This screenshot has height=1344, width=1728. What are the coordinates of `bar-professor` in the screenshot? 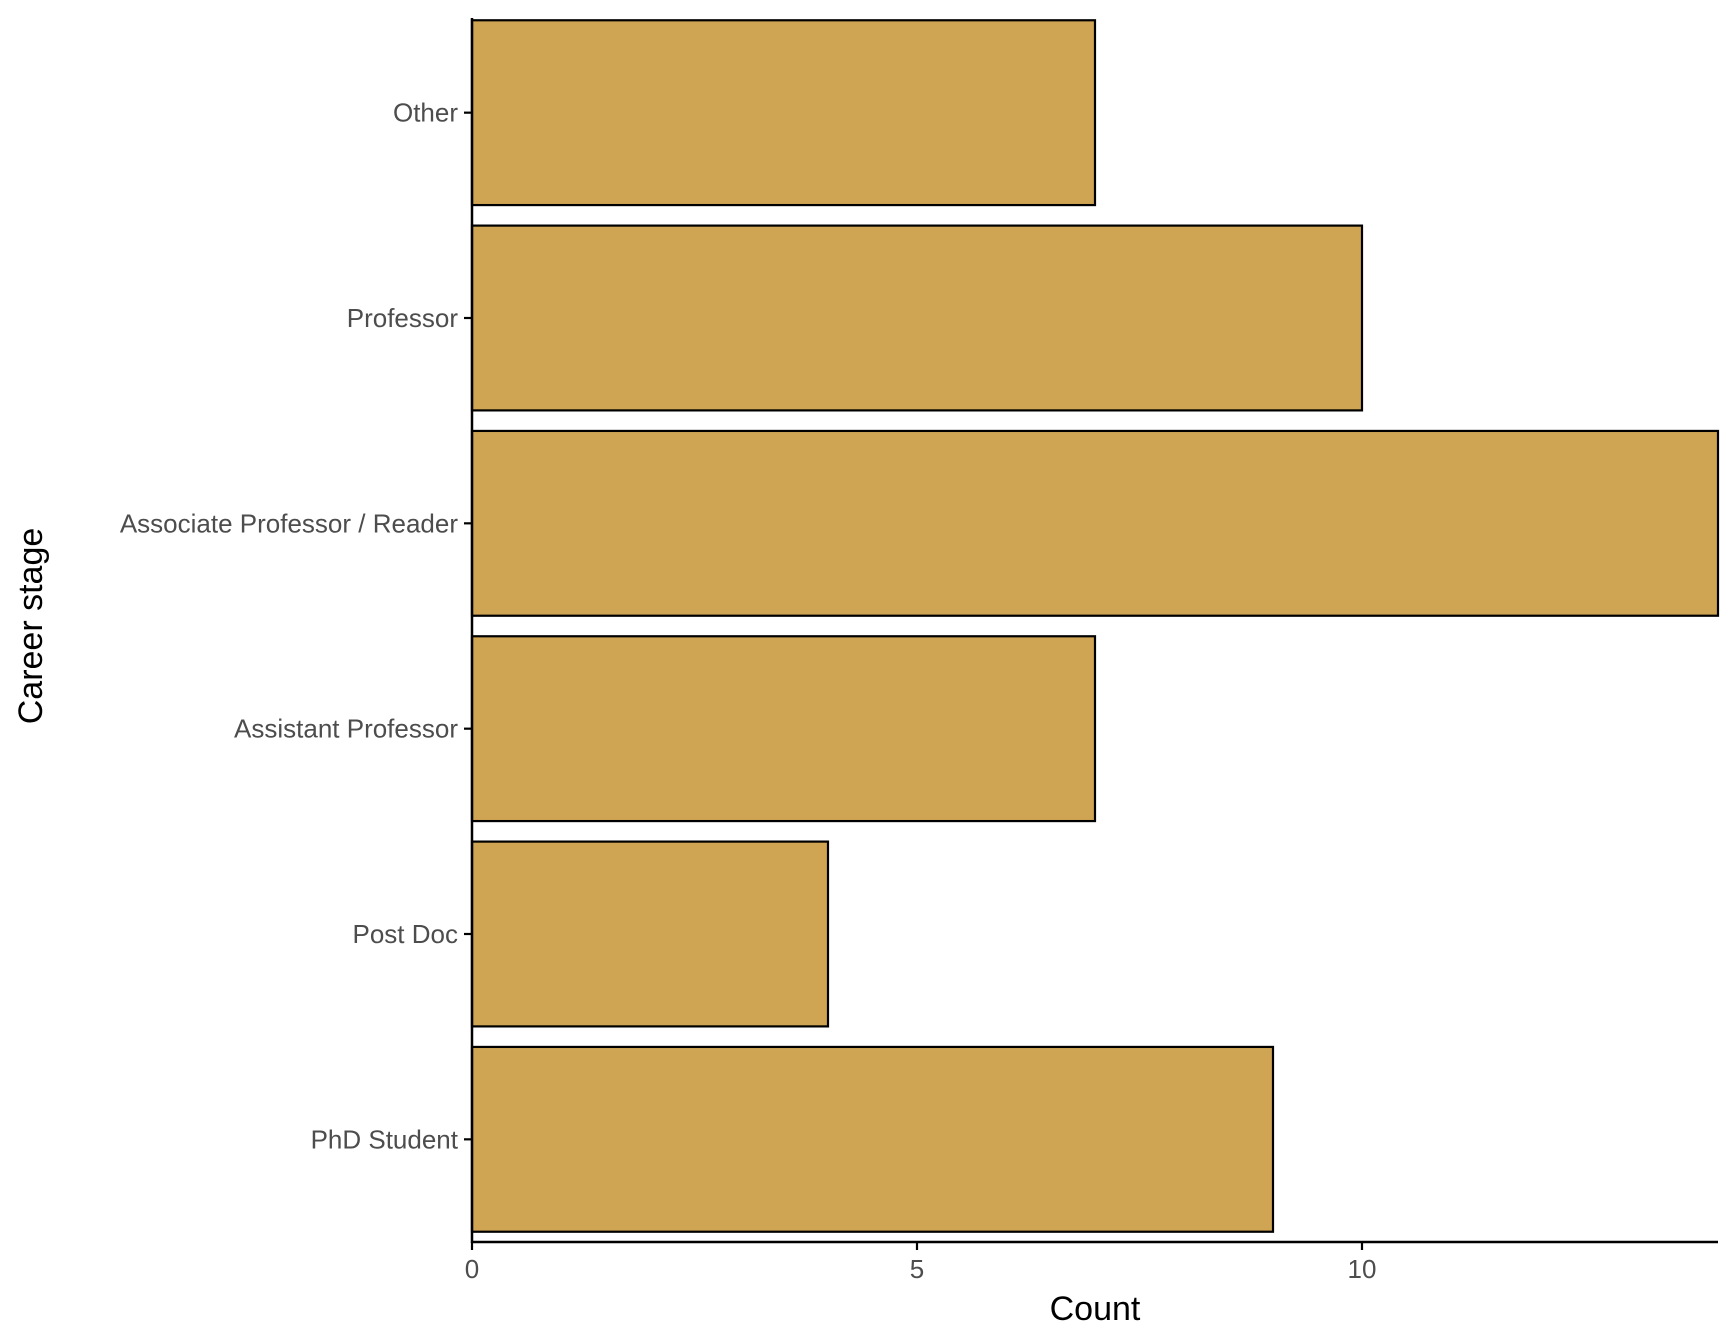 It's located at (917, 318).